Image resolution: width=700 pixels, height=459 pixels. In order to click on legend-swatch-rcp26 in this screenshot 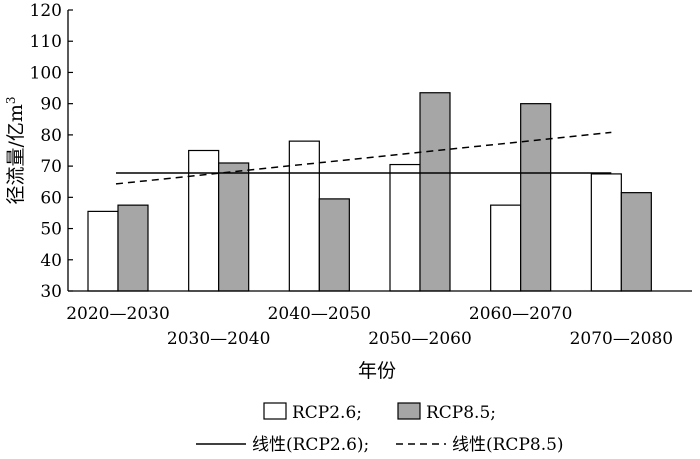, I will do `click(275, 411)`.